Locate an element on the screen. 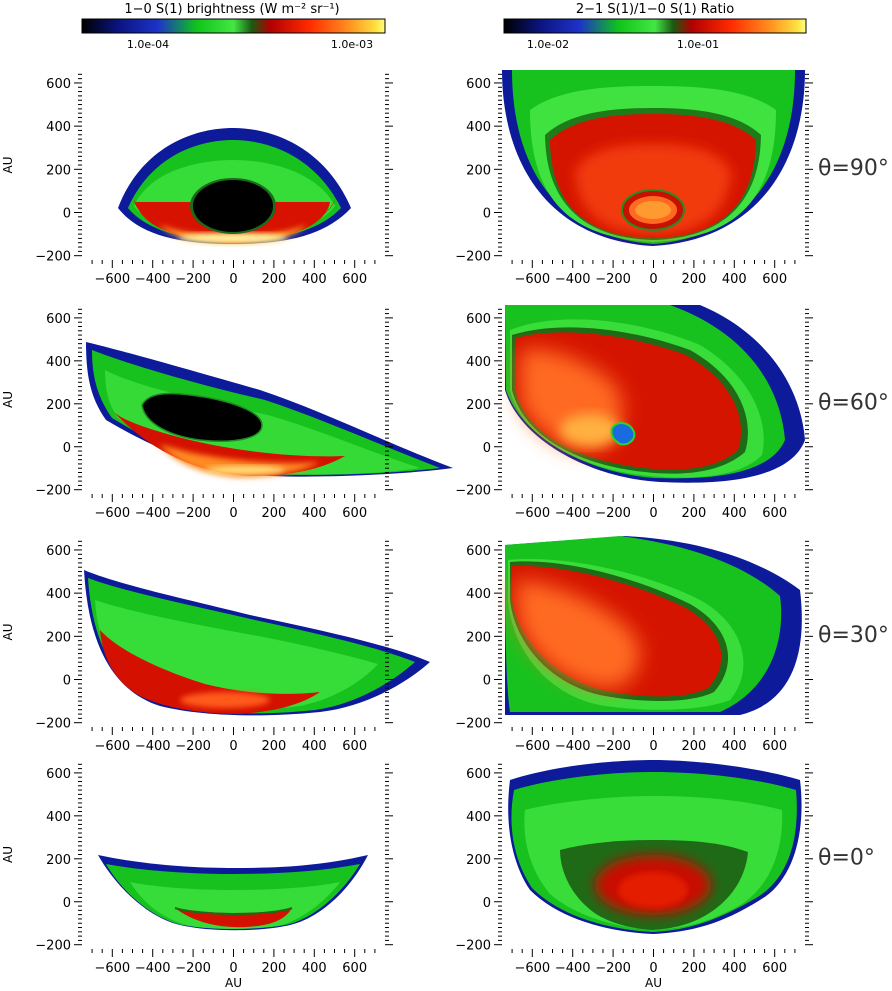 The height and width of the screenshot is (991, 892). panel-3-0-image is located at coordinates (233, 893).